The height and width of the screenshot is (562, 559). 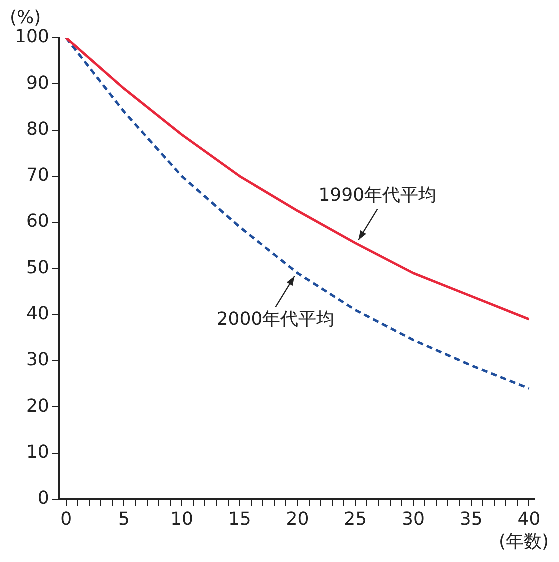 What do you see at coordinates (240, 519) in the screenshot?
I see `x-tick-label: 15` at bounding box center [240, 519].